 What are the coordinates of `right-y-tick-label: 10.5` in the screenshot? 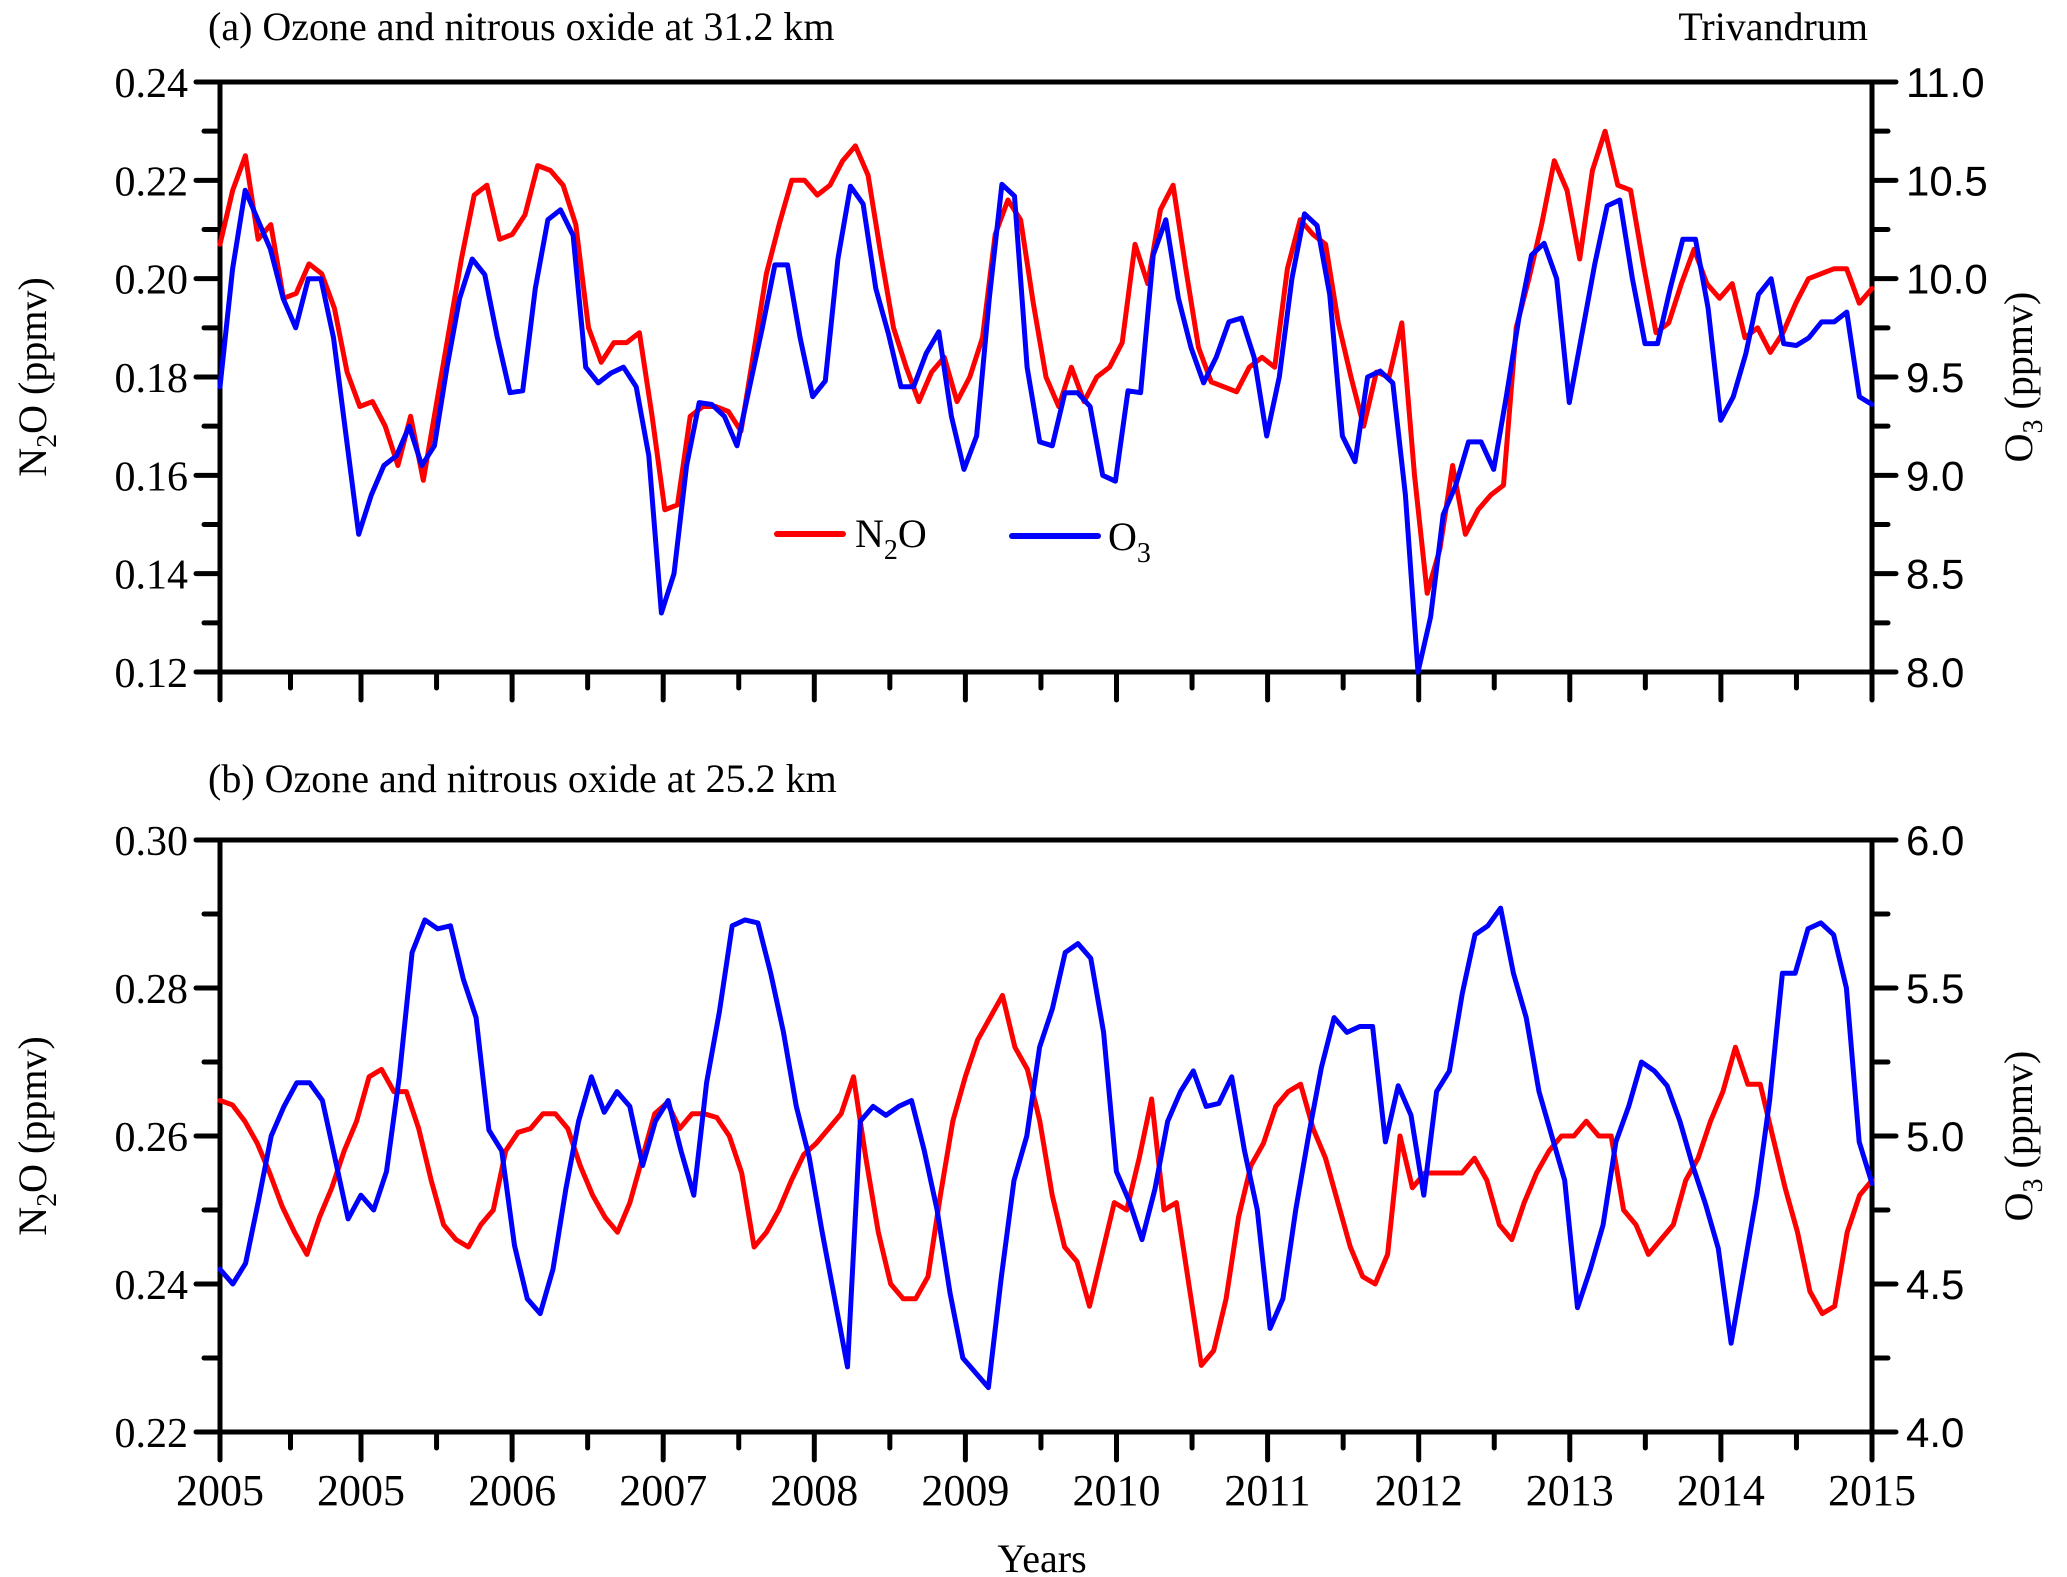 It's located at (1947, 180).